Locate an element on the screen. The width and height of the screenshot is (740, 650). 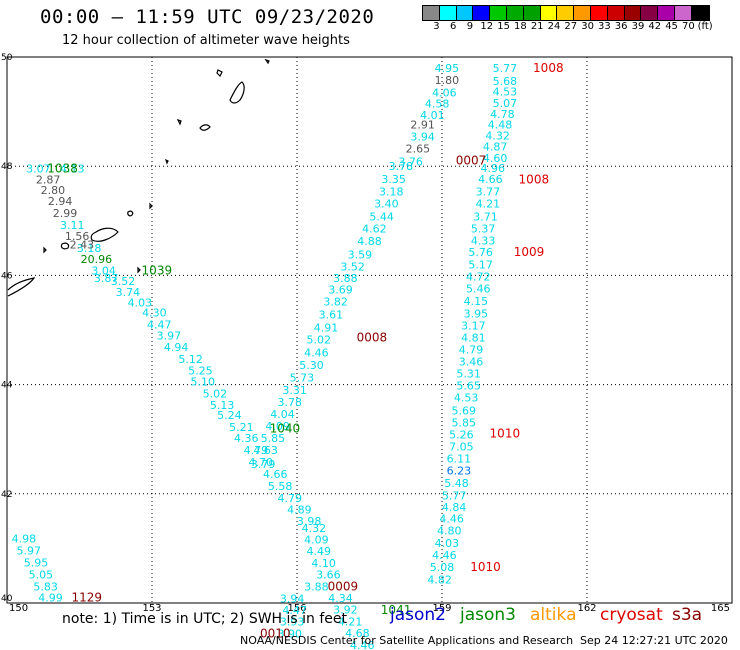
wave-height-value: 4.13 is located at coordinates (72, 168).